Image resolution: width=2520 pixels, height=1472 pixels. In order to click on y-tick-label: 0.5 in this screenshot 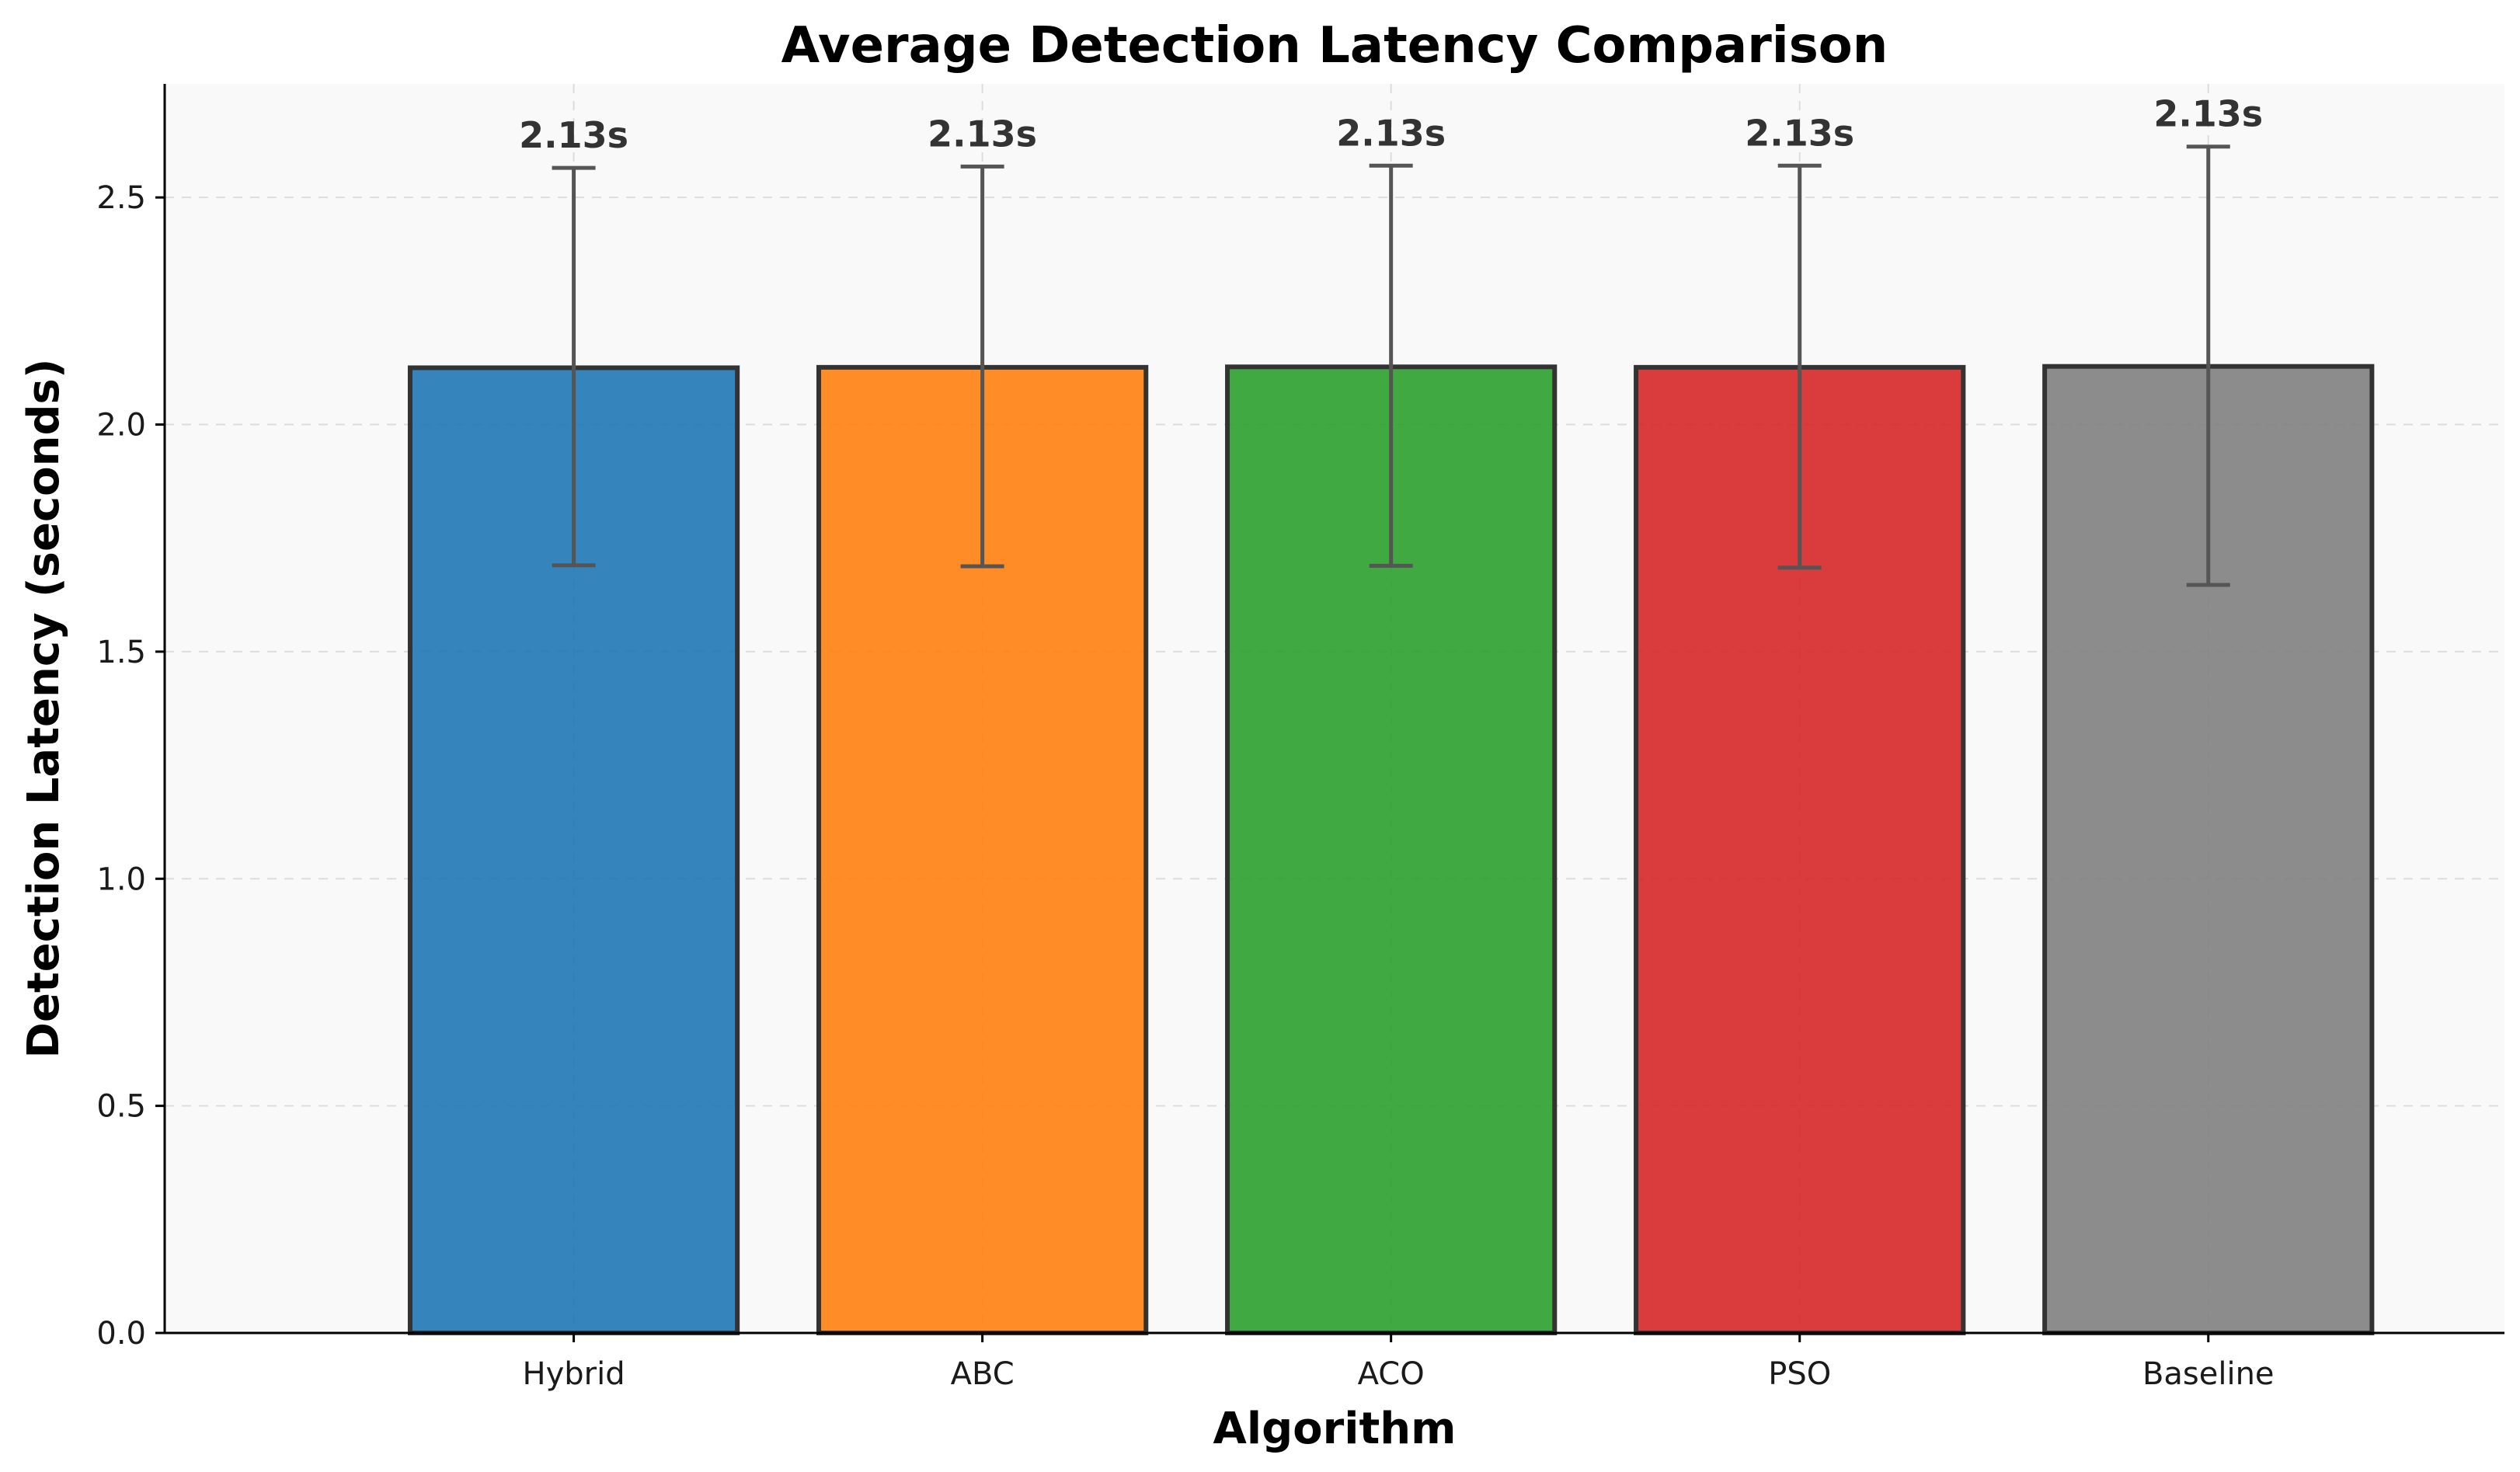, I will do `click(121, 1107)`.